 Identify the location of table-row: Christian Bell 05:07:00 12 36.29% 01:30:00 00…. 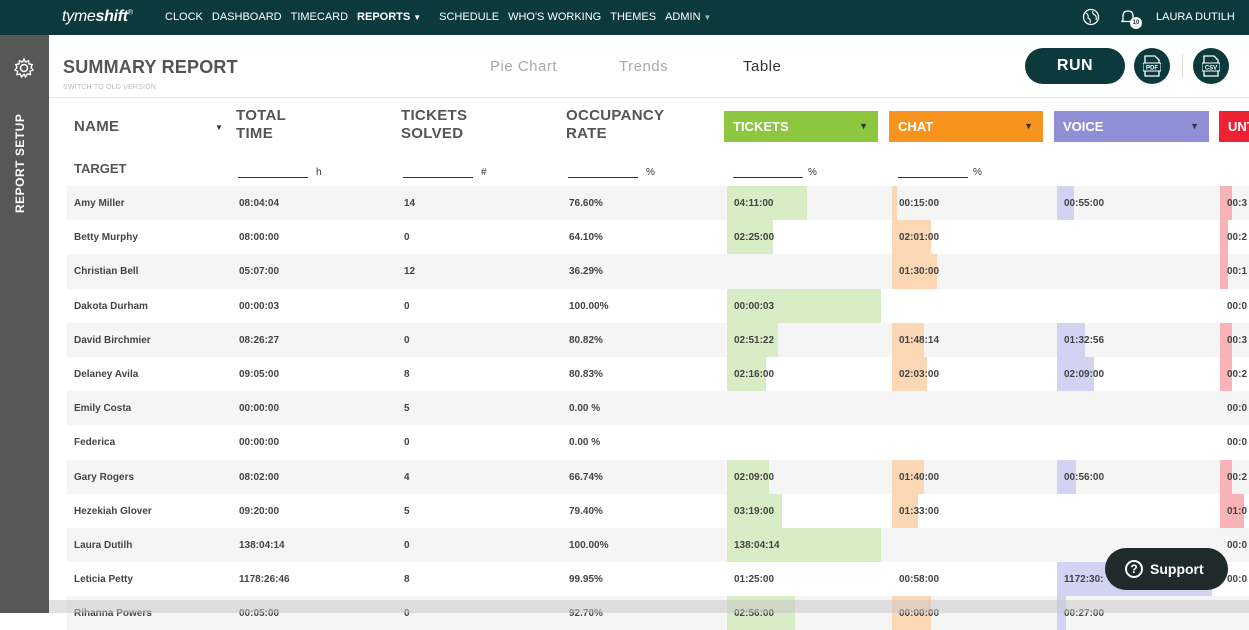
(658, 271).